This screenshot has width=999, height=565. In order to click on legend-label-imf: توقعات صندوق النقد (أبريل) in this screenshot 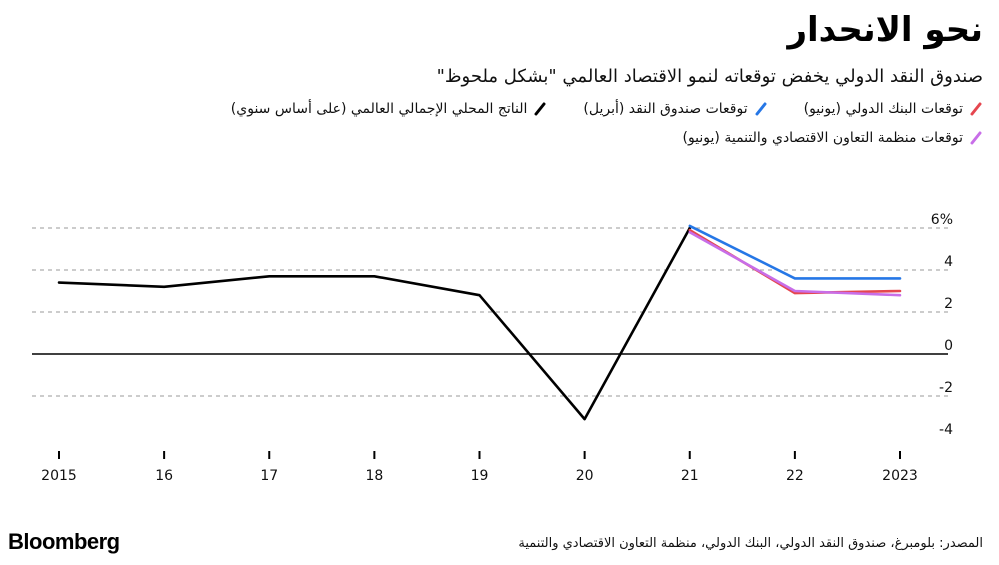, I will do `click(665, 109)`.